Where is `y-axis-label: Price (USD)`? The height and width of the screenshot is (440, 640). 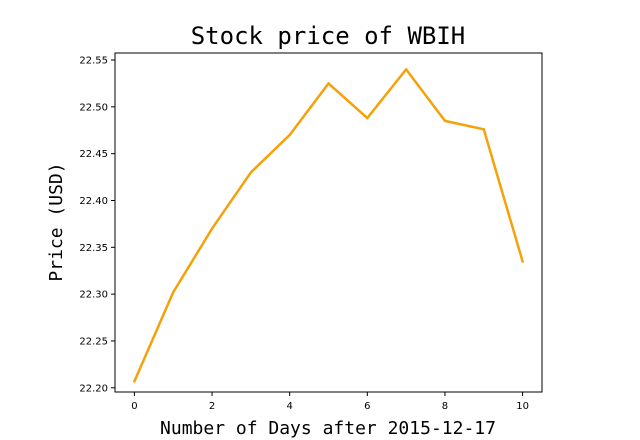 y-axis-label: Price (USD) is located at coordinates (56, 221).